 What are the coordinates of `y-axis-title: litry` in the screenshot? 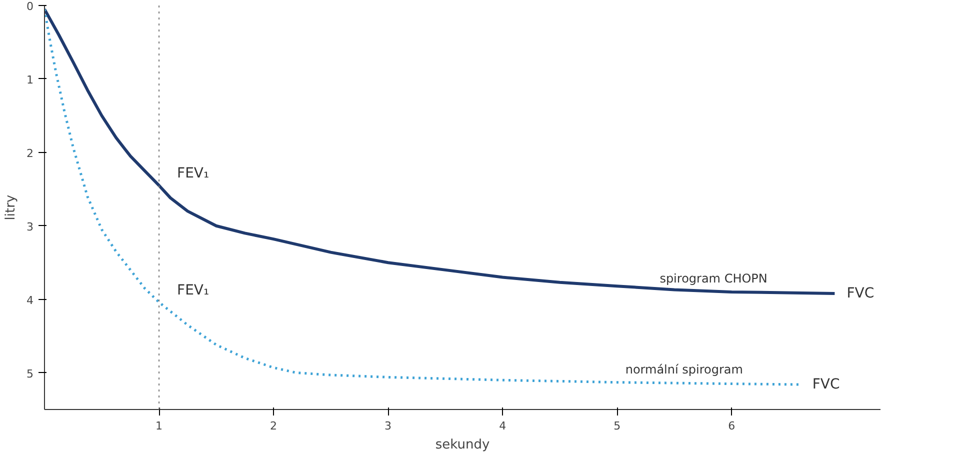 It's located at (11, 207).